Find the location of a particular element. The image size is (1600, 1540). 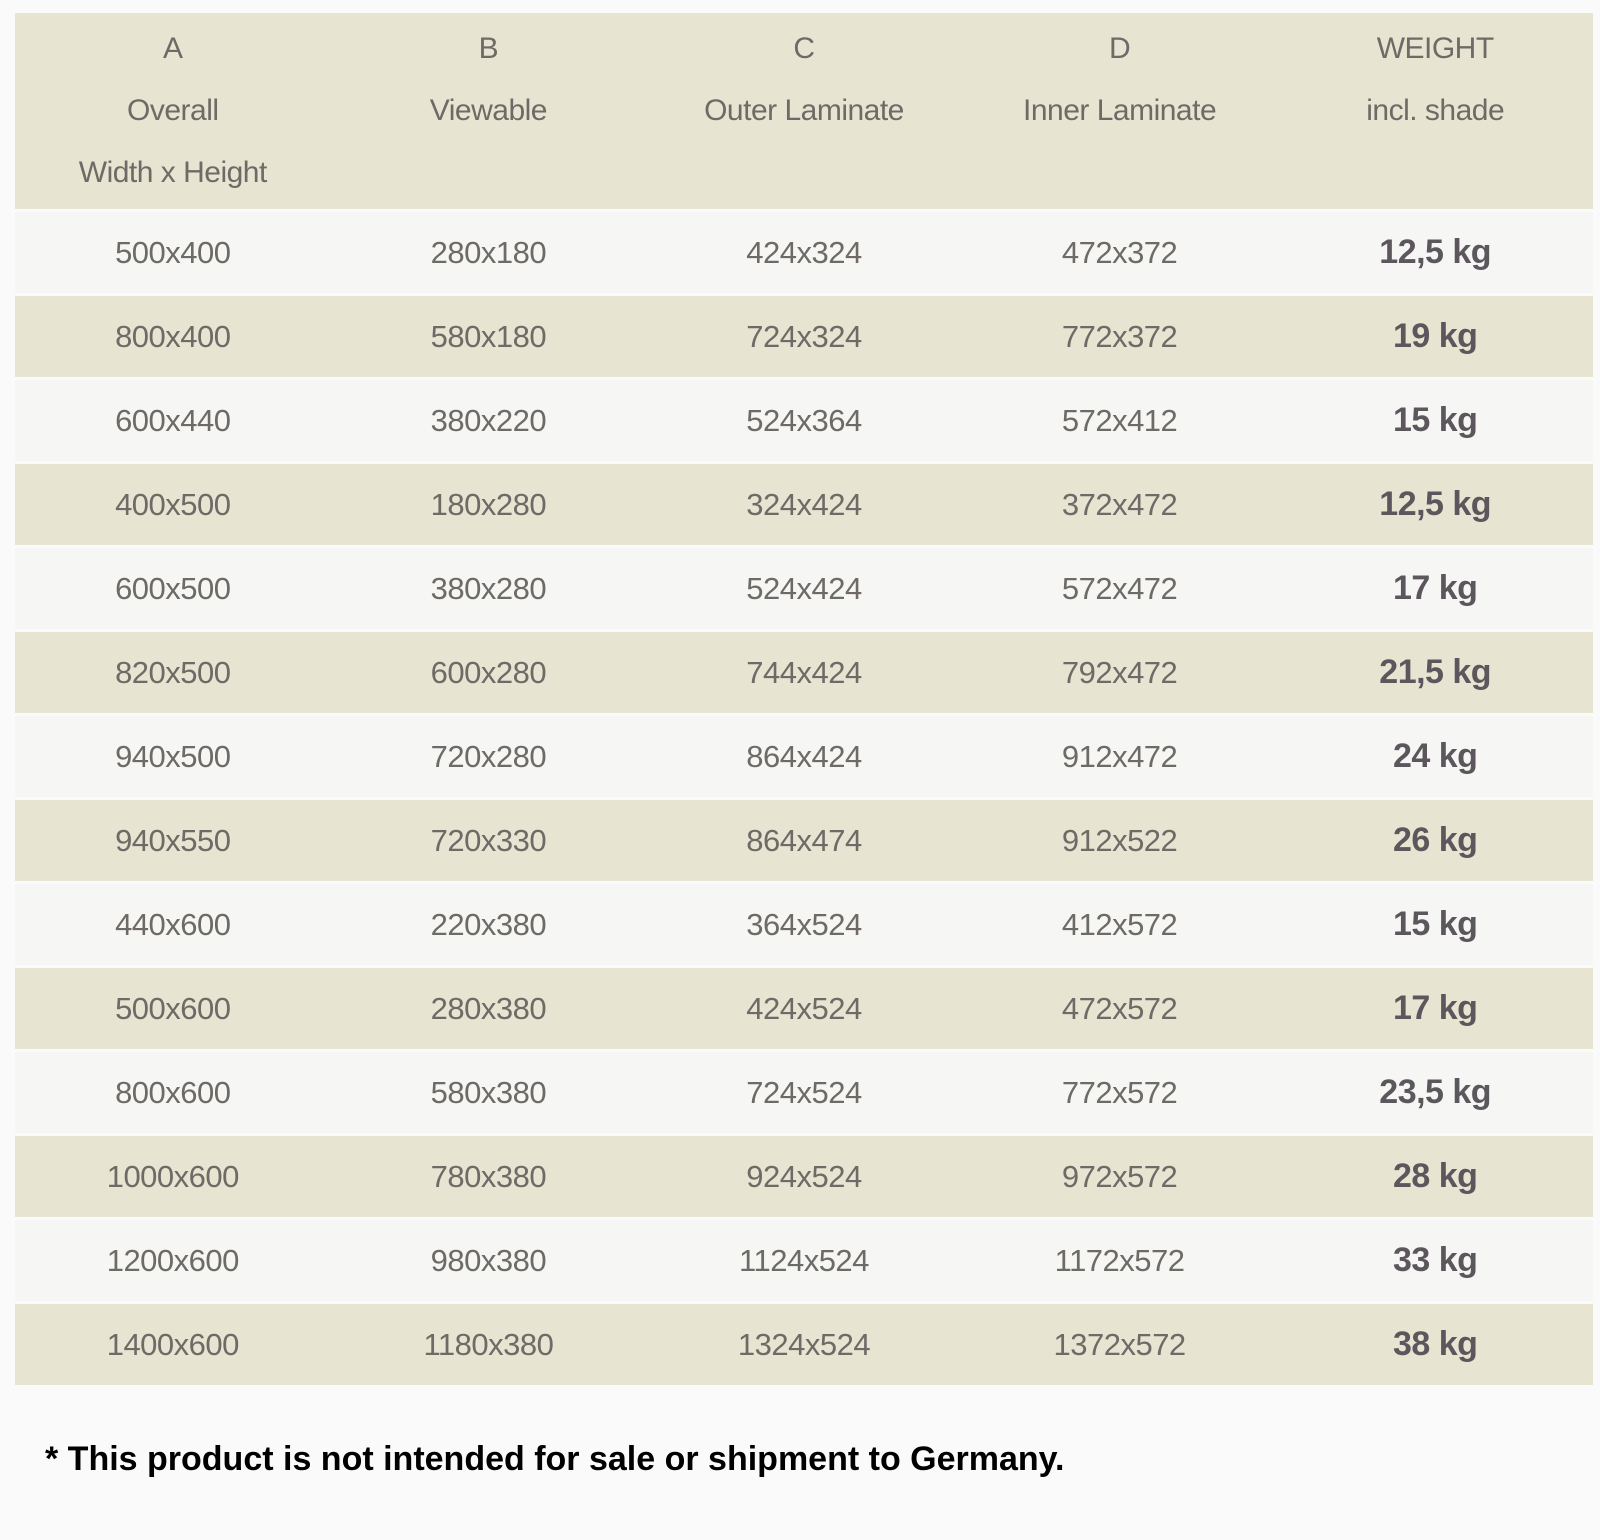

outer-laminate-cell: 1324x524 is located at coordinates (804, 1344).